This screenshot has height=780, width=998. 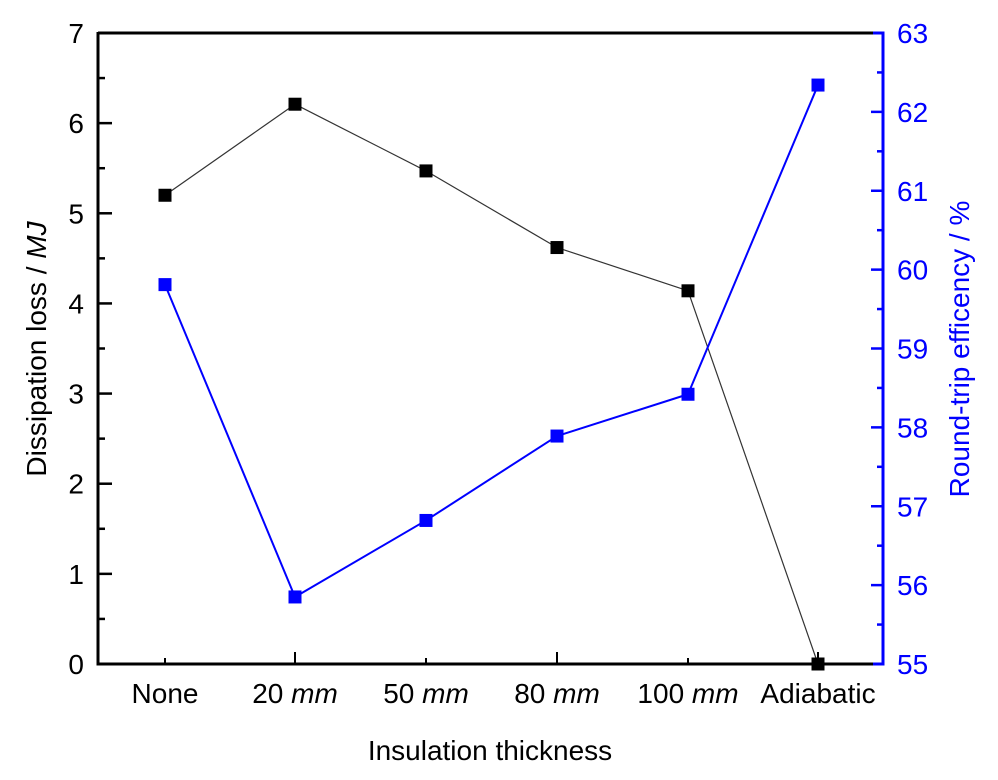 I want to click on x-tick-label: None, so click(x=165, y=693).